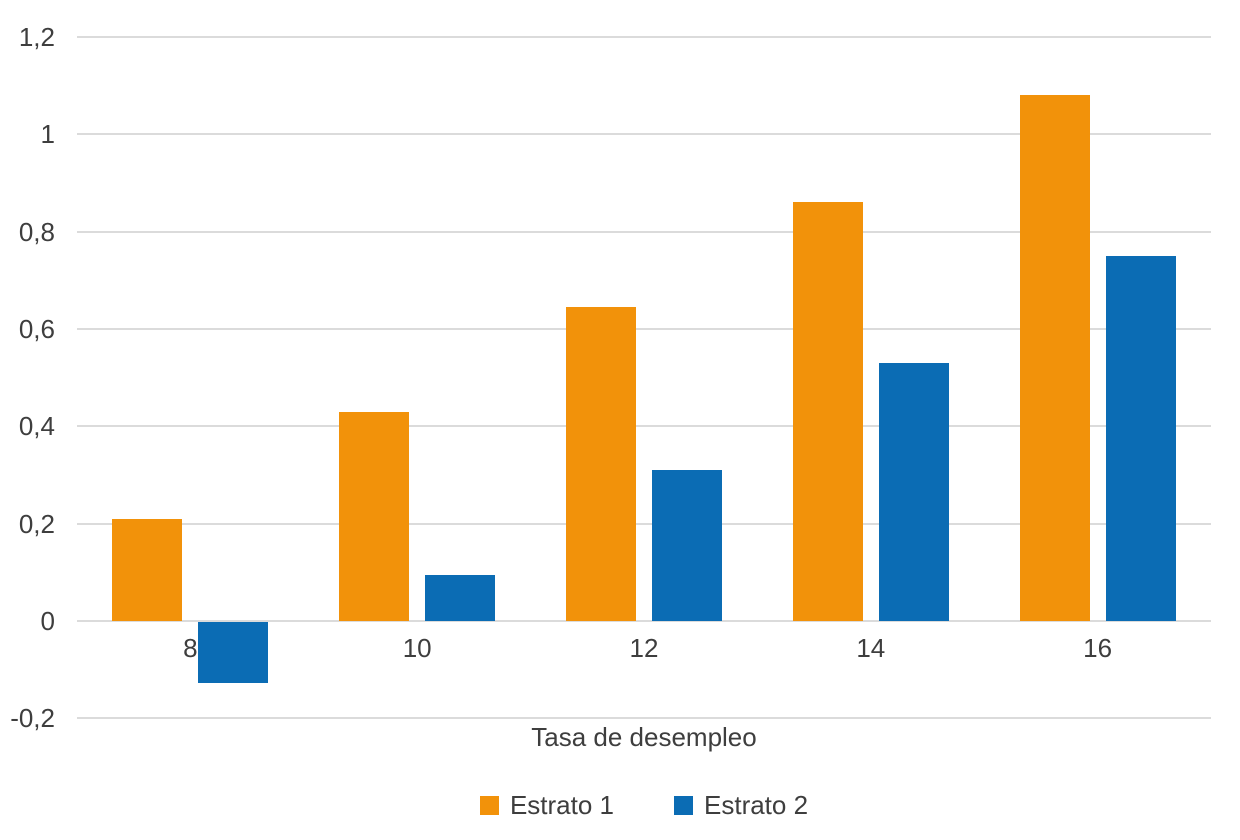 The height and width of the screenshot is (840, 1240). What do you see at coordinates (756, 805) in the screenshot?
I see `legend-label: Estrato 2` at bounding box center [756, 805].